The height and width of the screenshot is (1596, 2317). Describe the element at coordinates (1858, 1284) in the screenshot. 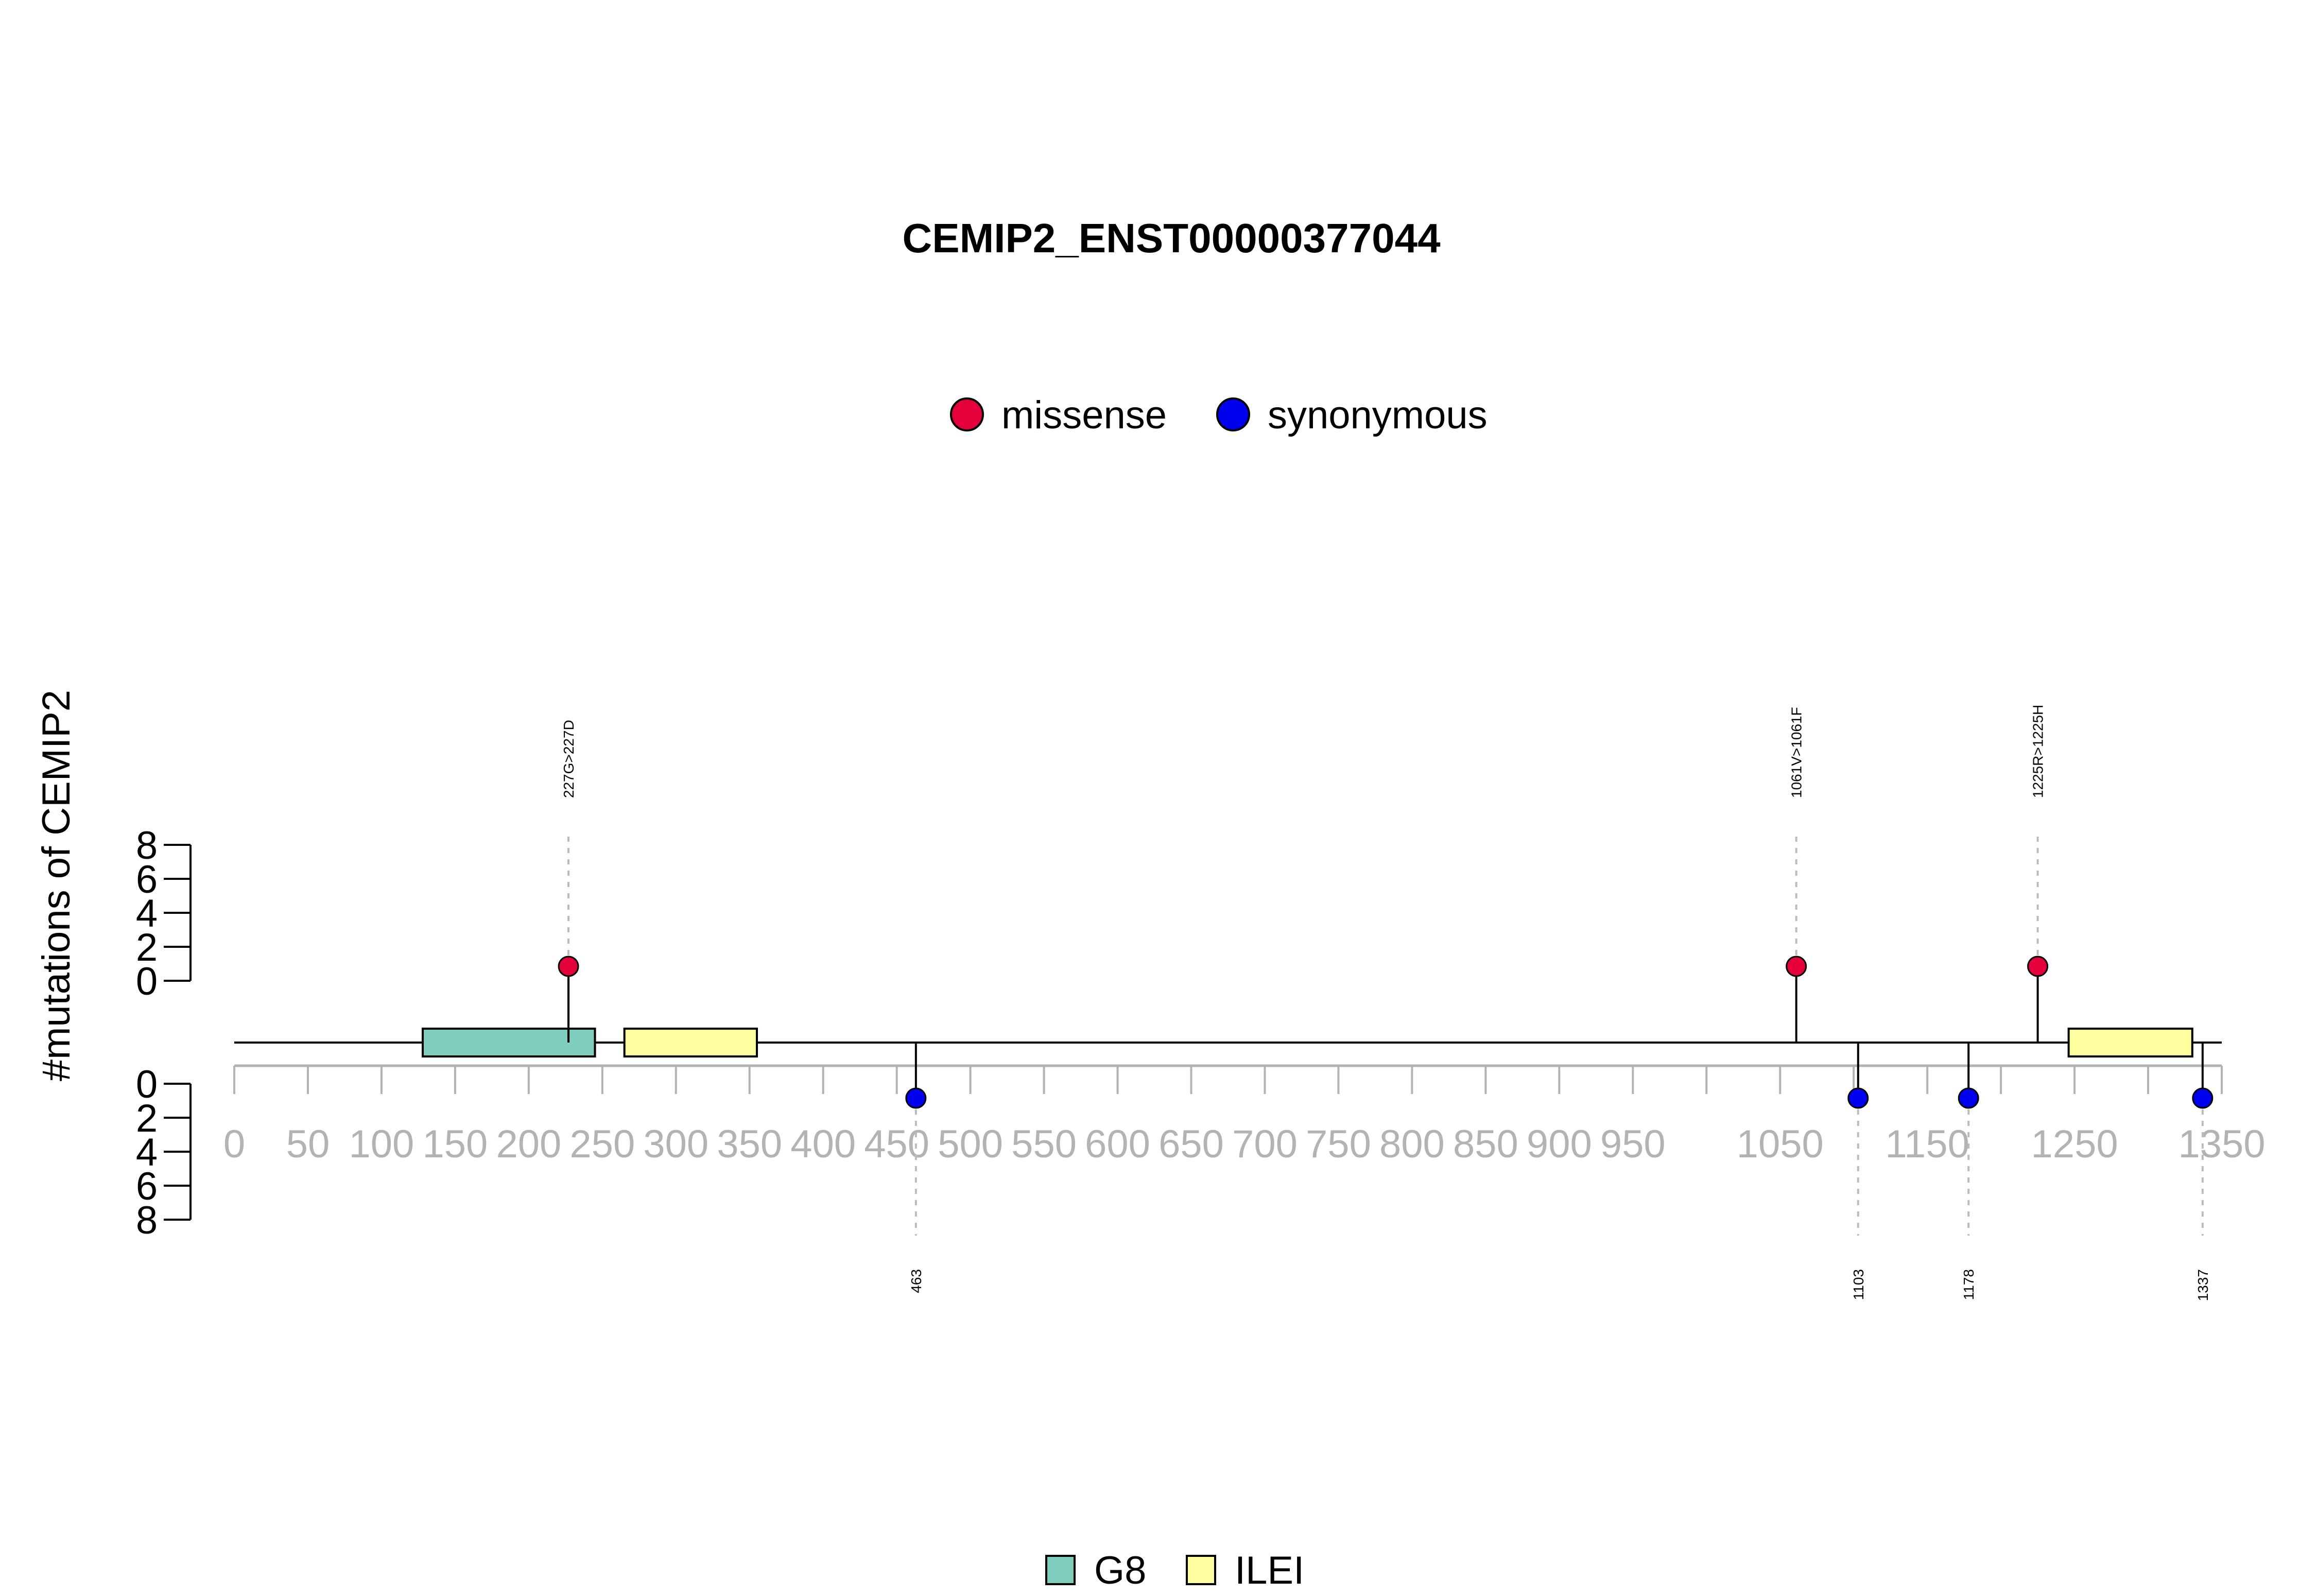

I see `mutation-label: 1103` at that location.